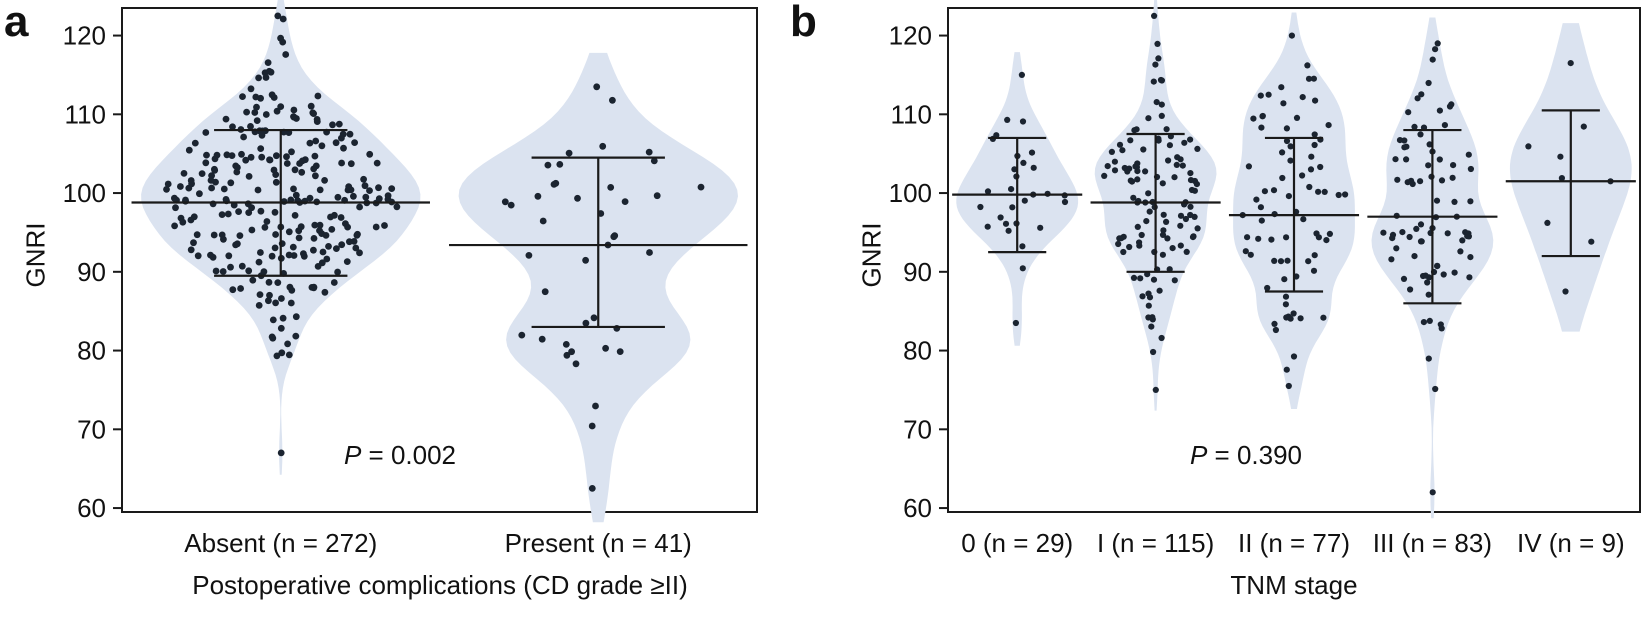  What do you see at coordinates (1432, 543) in the screenshot?
I see `group-label: III (n = 83)` at bounding box center [1432, 543].